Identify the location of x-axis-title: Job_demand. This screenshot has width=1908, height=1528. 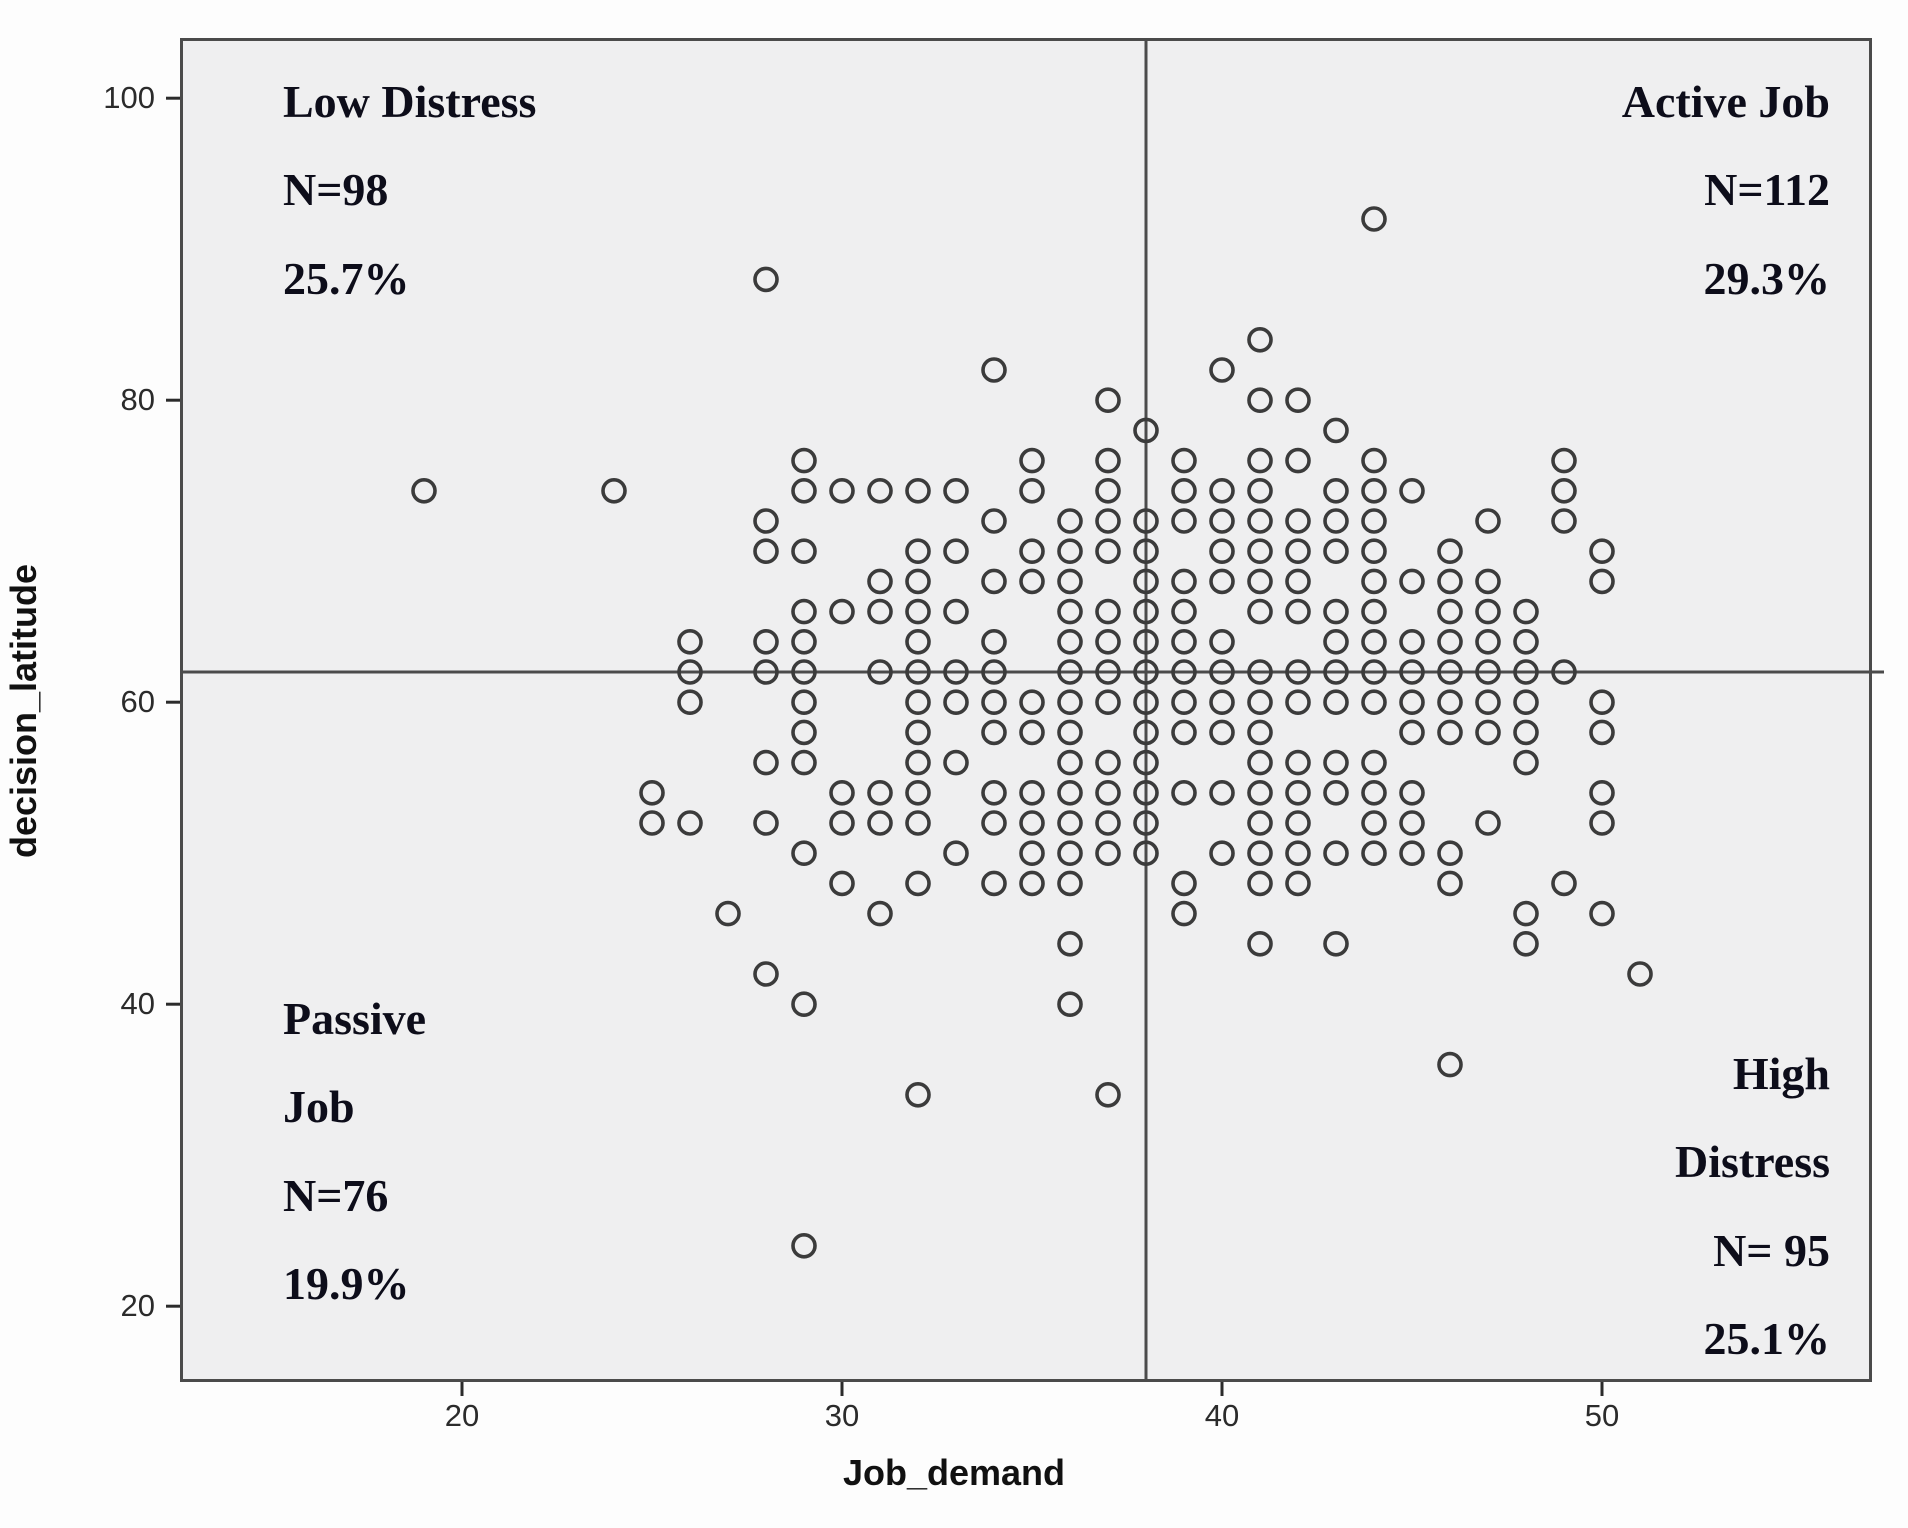
(954, 1472).